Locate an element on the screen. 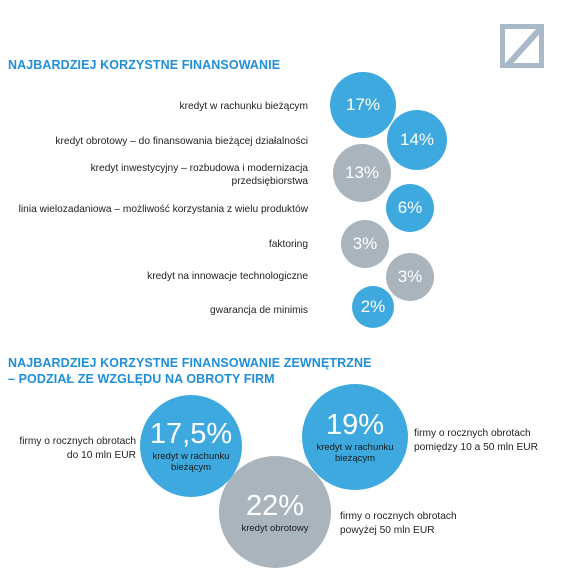  bubble-value: 17,5% is located at coordinates (191, 434).